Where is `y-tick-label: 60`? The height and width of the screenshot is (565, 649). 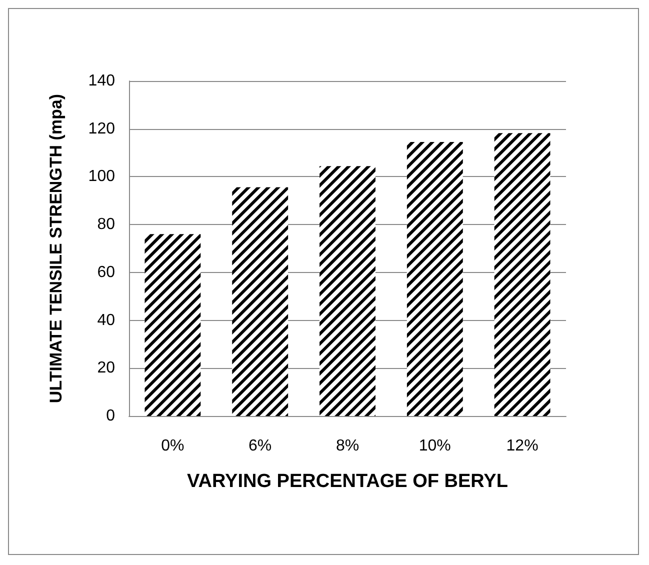 y-tick-label: 60 is located at coordinates (106, 272).